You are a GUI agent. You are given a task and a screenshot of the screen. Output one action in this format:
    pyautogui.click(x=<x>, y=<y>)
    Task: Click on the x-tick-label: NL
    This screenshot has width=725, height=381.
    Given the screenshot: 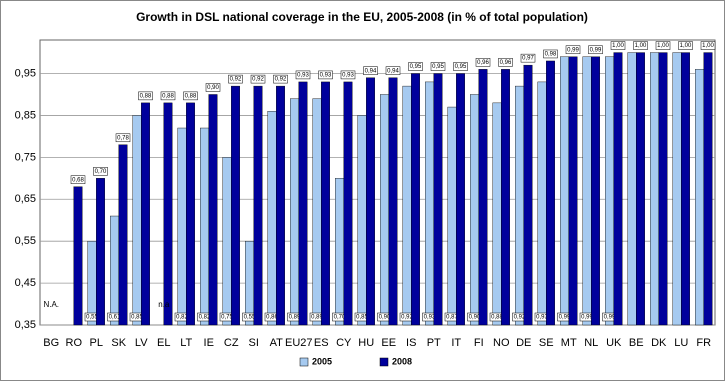 What is the action you would take?
    pyautogui.click(x=591, y=343)
    